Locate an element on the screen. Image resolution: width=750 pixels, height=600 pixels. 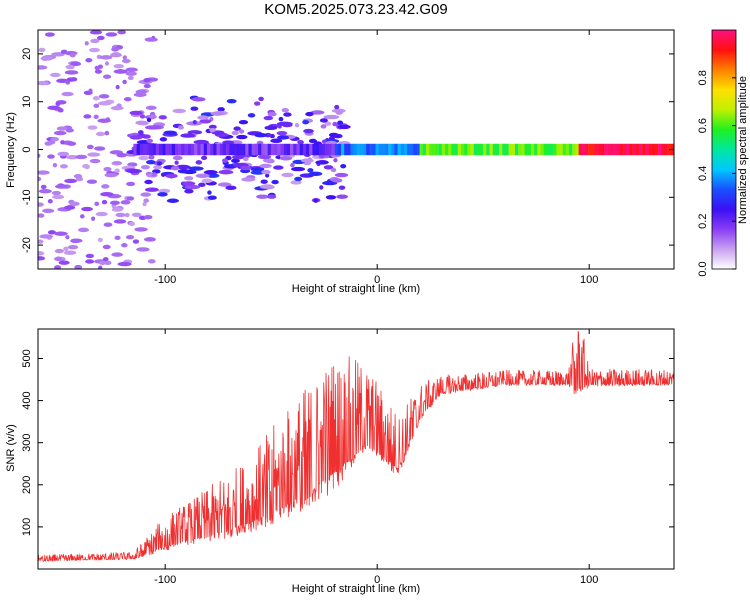
y-tick-label: 400 is located at coordinates (27, 400).